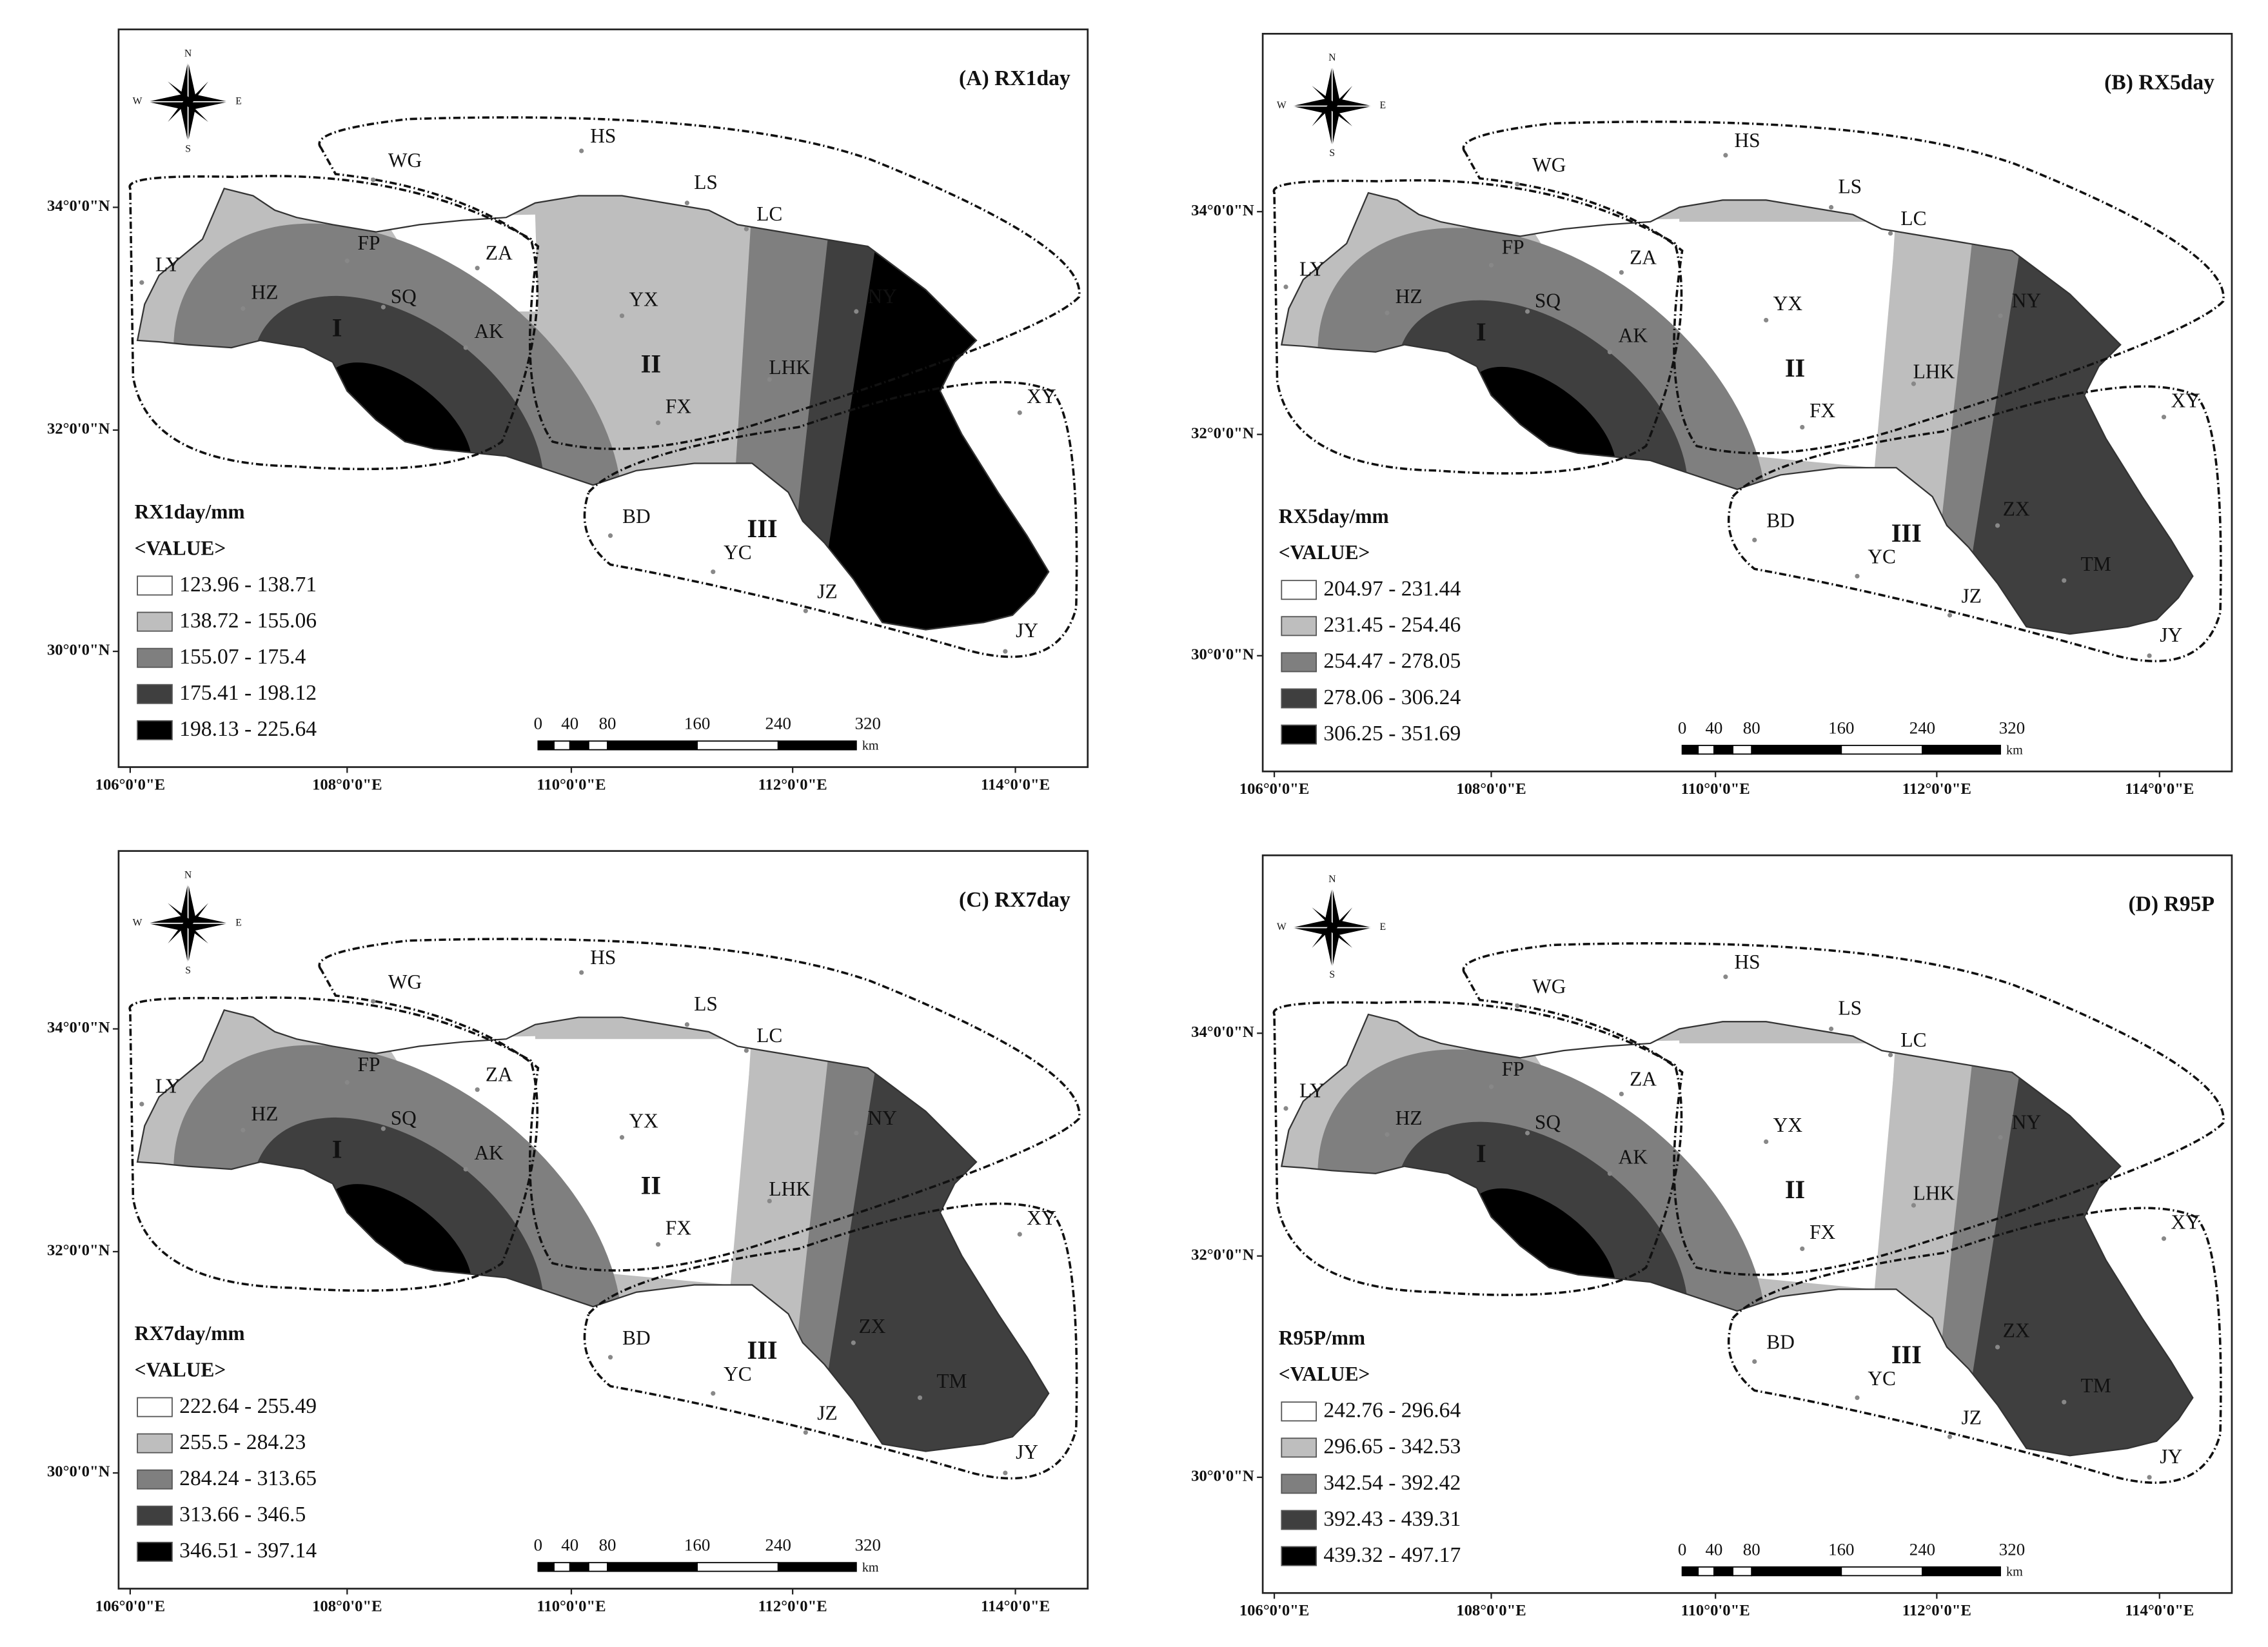 The width and height of the screenshot is (2268, 1647). I want to click on scale-label: 320, so click(868, 1545).